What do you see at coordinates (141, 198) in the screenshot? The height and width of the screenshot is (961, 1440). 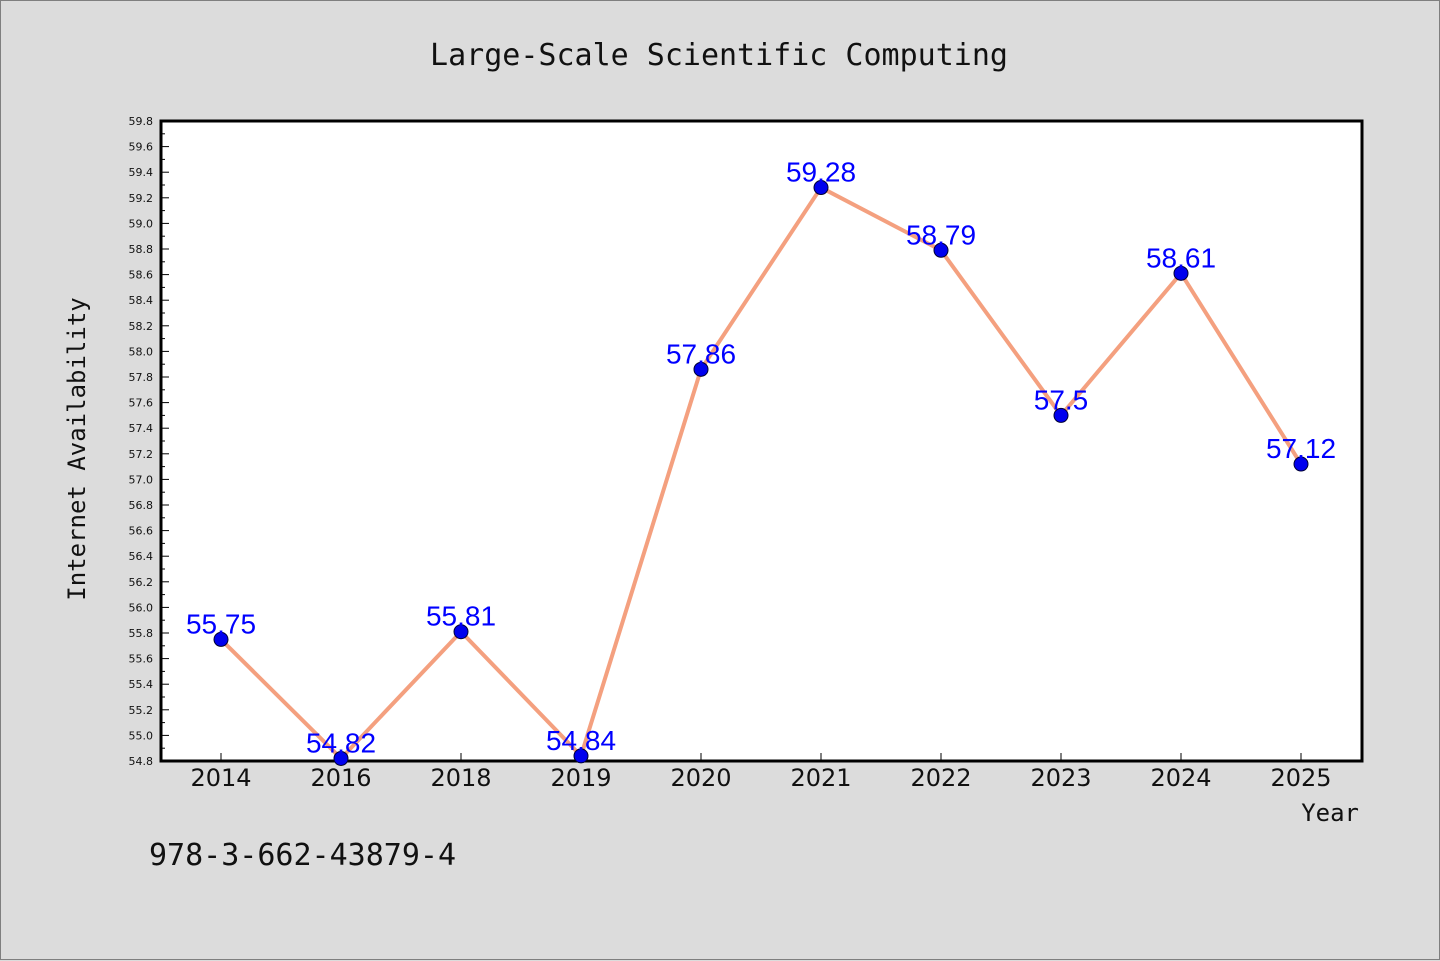 I see `y-tick-label: 59.2` at bounding box center [141, 198].